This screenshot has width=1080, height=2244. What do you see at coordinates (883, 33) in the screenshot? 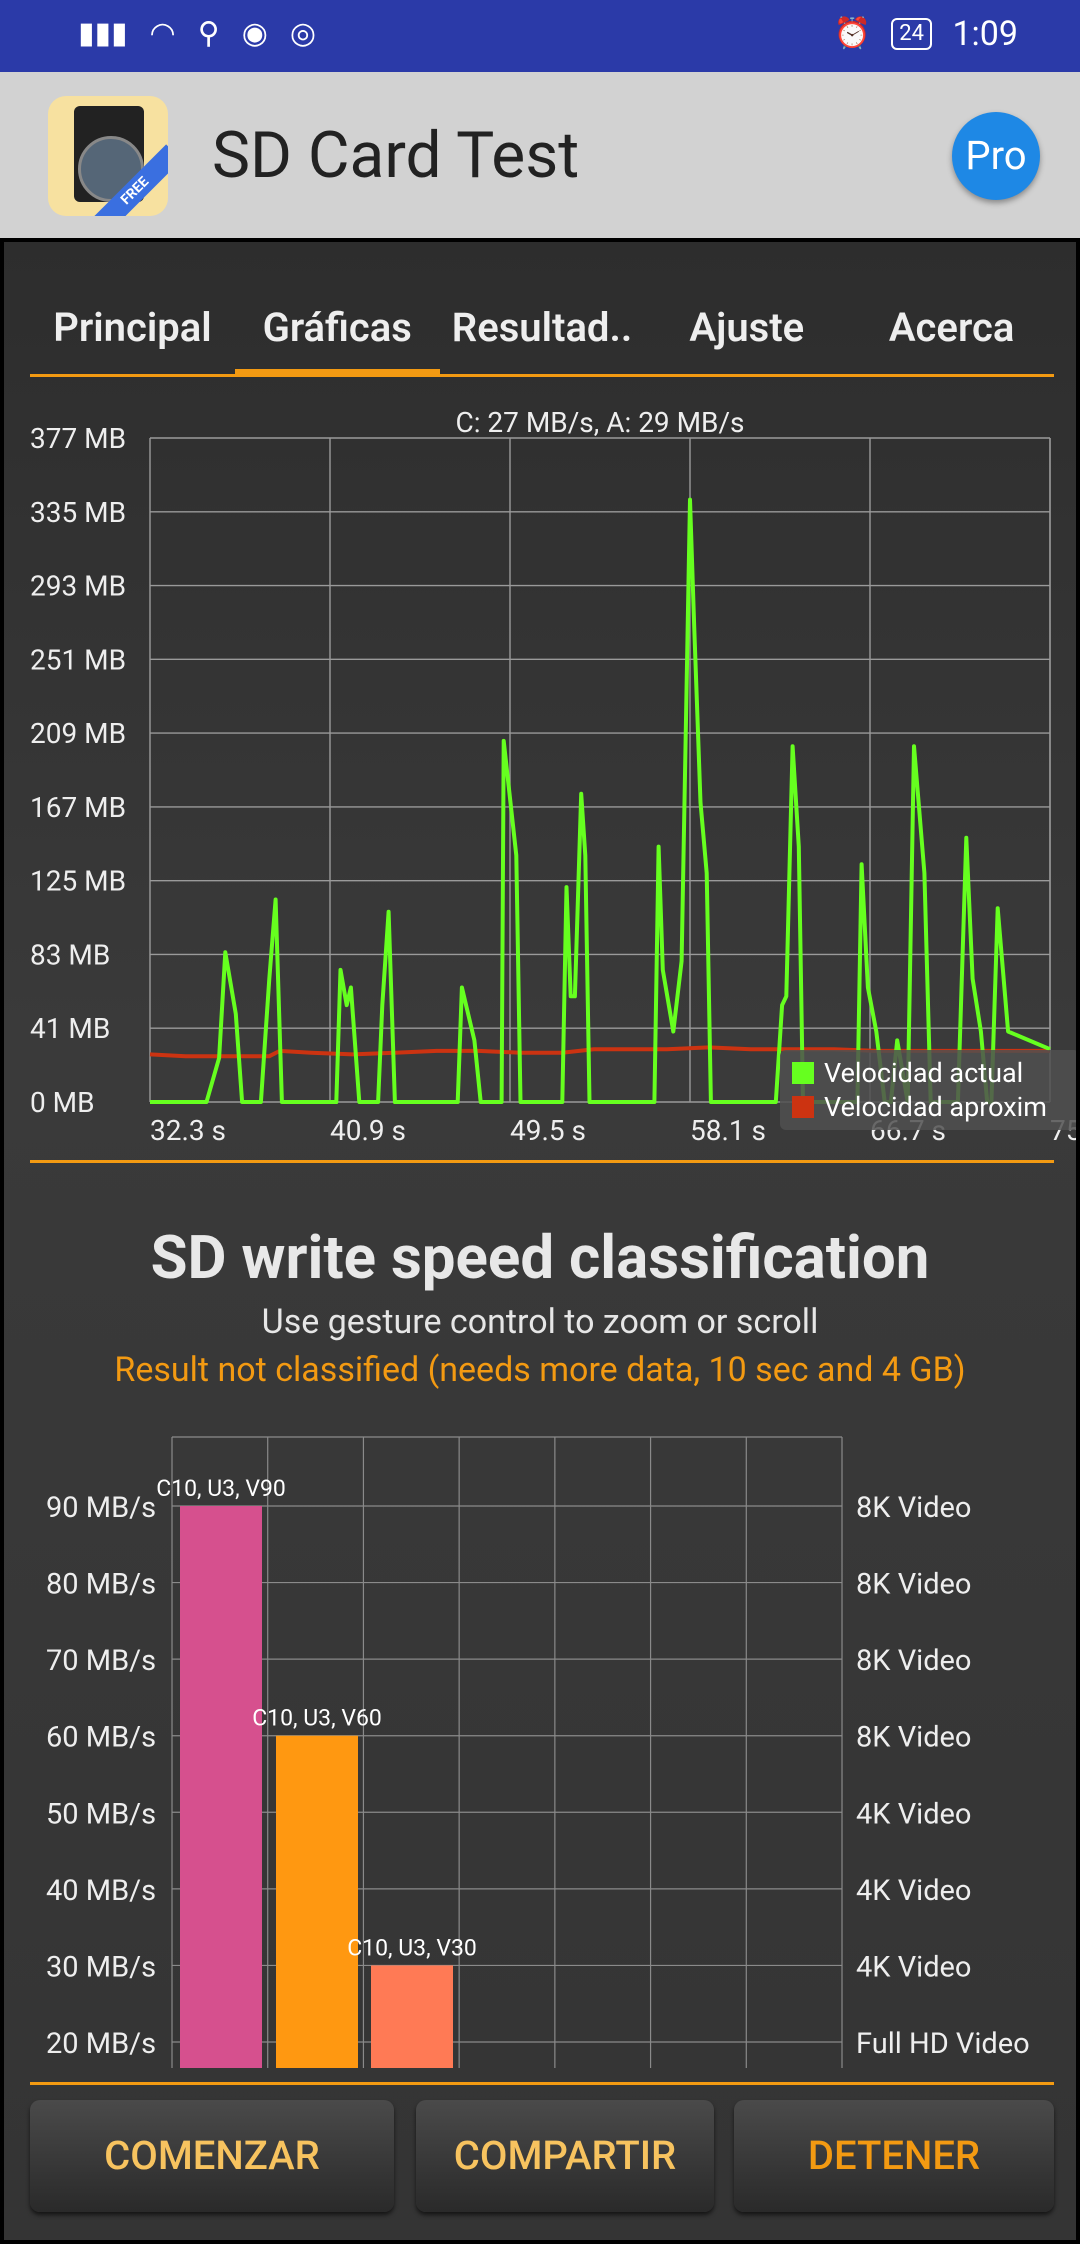
I see `status-right-icons: ⏰ 24` at bounding box center [883, 33].